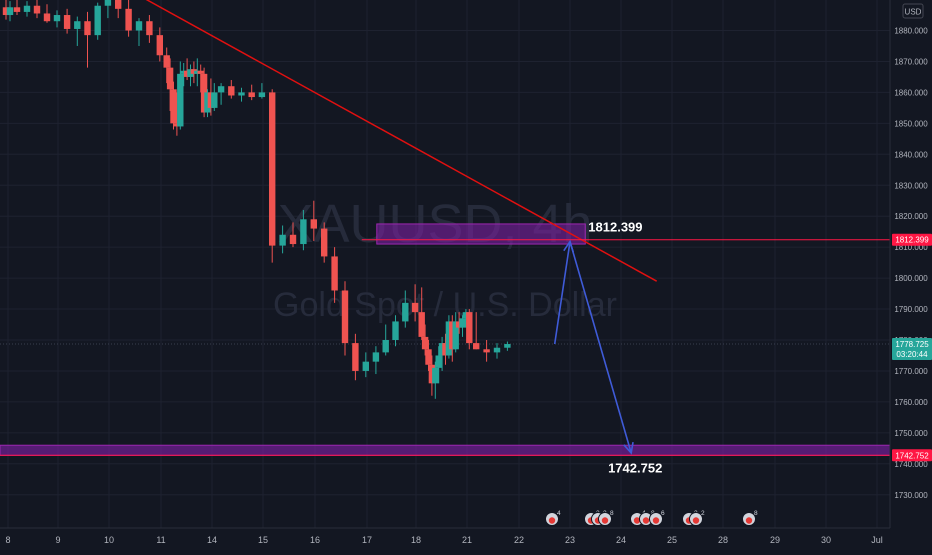 The height and width of the screenshot is (555, 932). What do you see at coordinates (911, 264) in the screenshot?
I see `price-axis-panel` at bounding box center [911, 264].